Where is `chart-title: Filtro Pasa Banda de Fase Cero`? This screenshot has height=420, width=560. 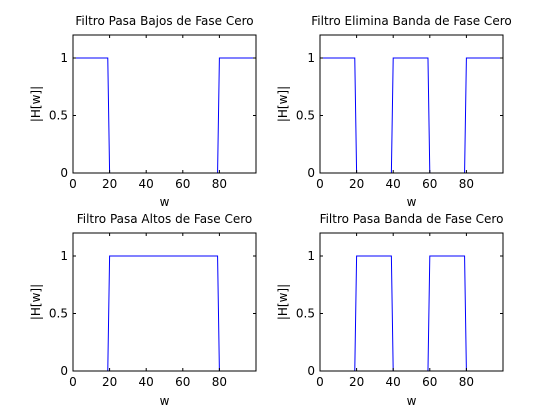 chart-title: Filtro Pasa Banda de Fase Cero is located at coordinates (412, 219).